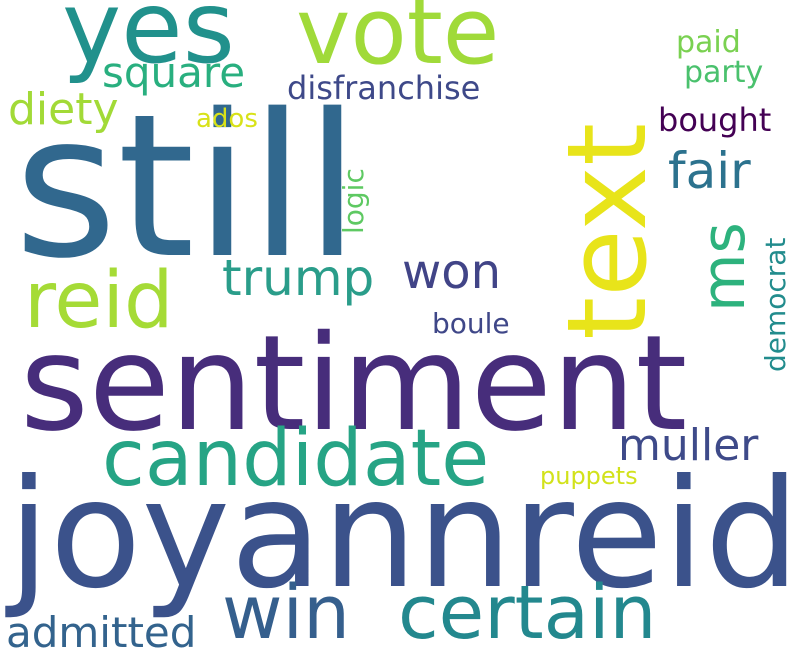 The width and height of the screenshot is (800, 660). I want to click on word-vote: vote, so click(398, 42).